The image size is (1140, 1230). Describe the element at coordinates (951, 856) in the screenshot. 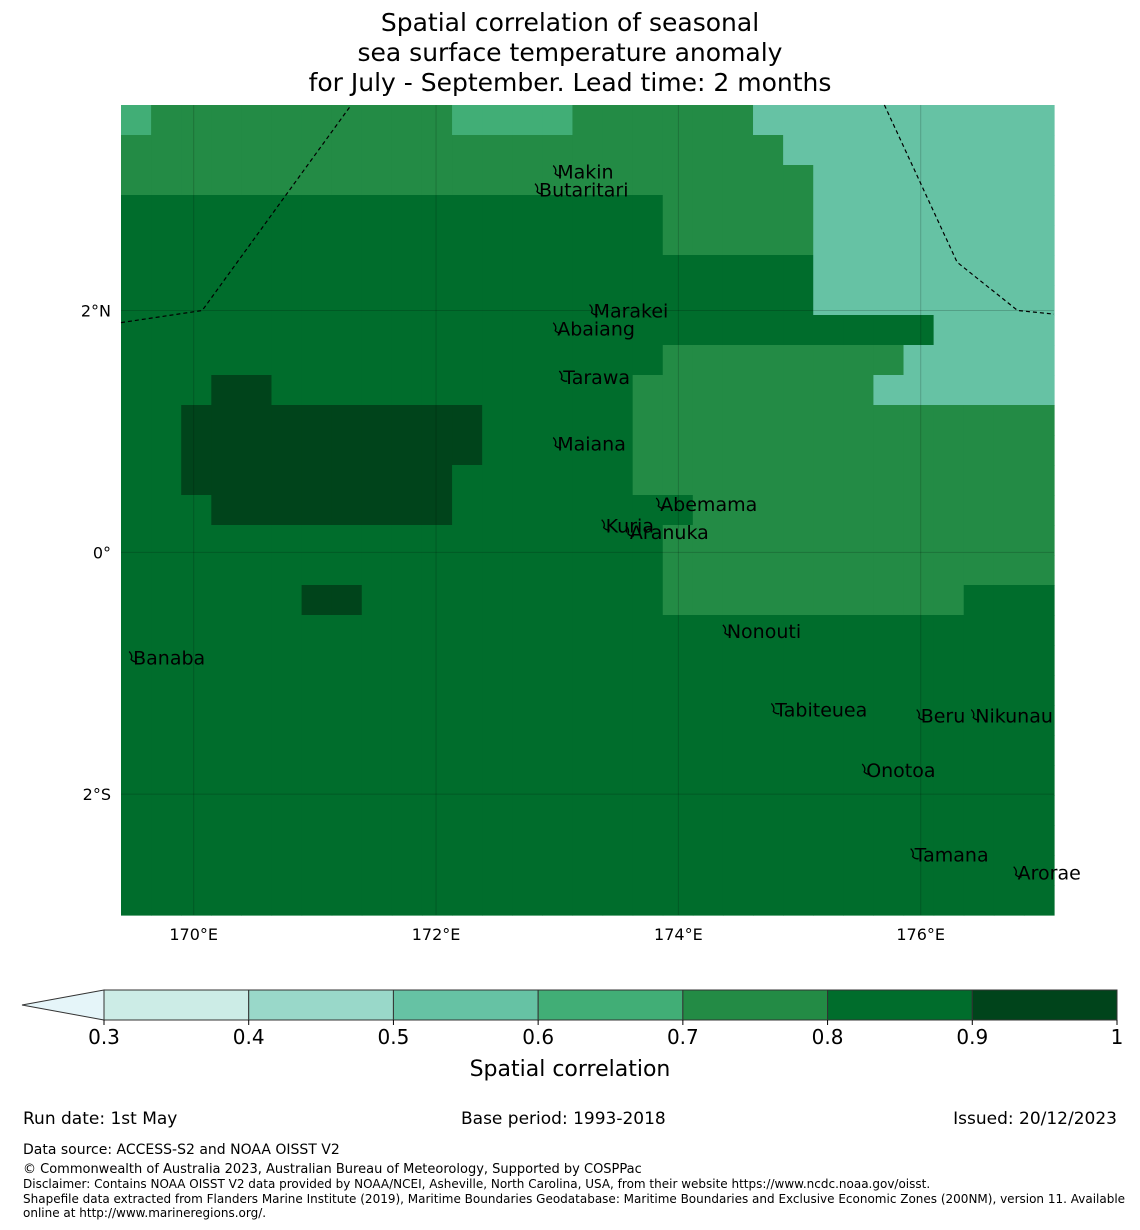

I see `island-label-tamana: Tamana` at that location.